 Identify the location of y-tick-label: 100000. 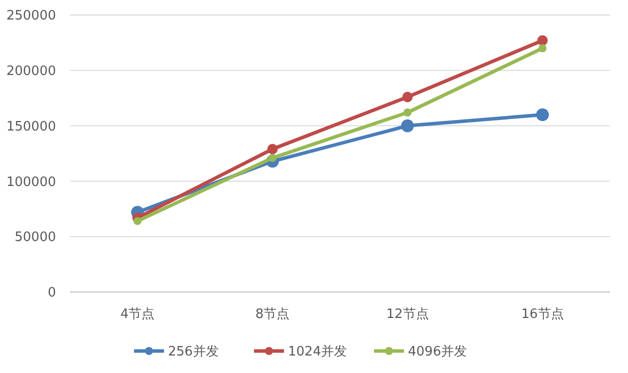
(31, 182).